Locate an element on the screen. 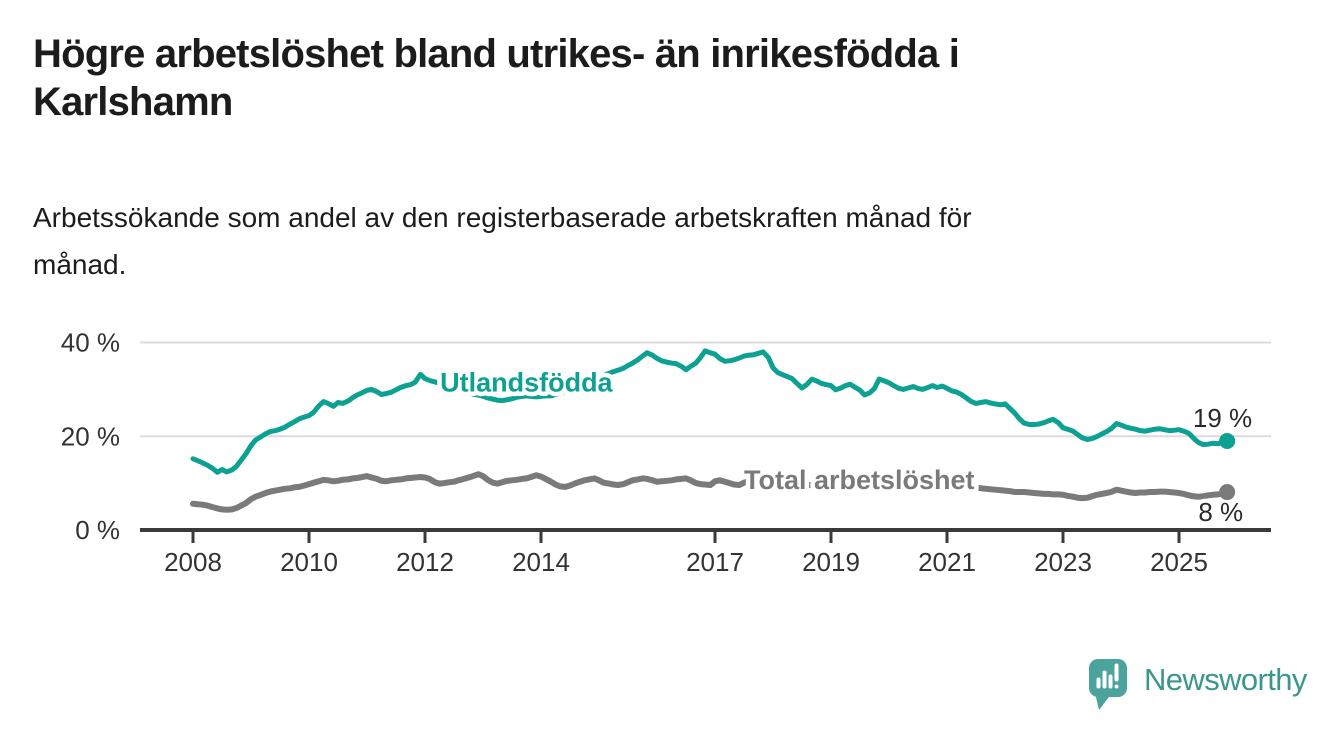 The image size is (1340, 734). newsworthy-logo-text: Newsworthy is located at coordinates (1225, 679).